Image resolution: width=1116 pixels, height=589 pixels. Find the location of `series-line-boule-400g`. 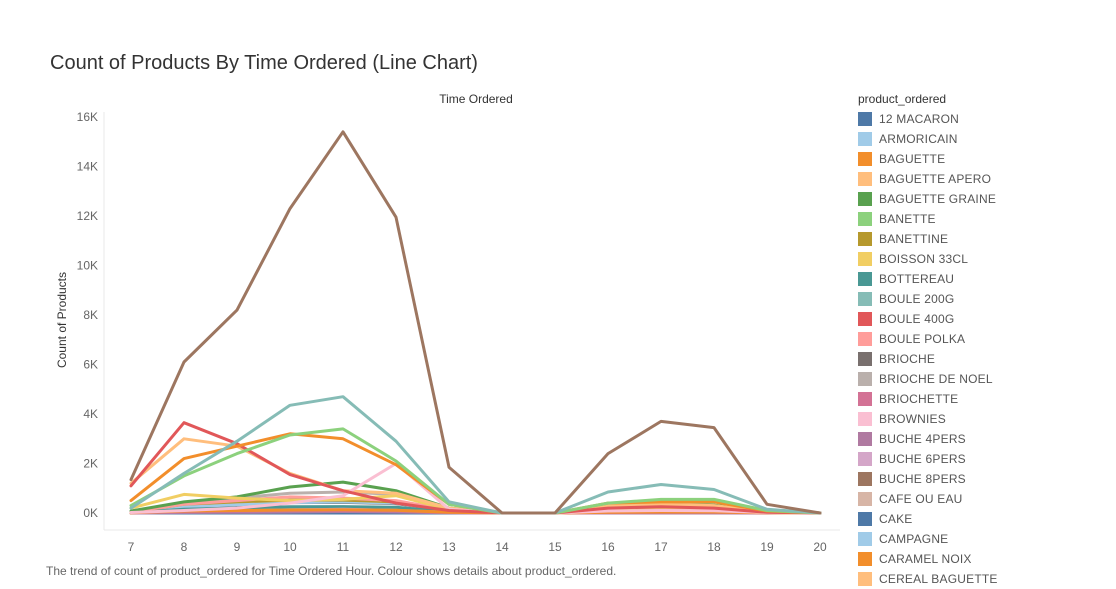

series-line-boule-400g is located at coordinates (475, 468).